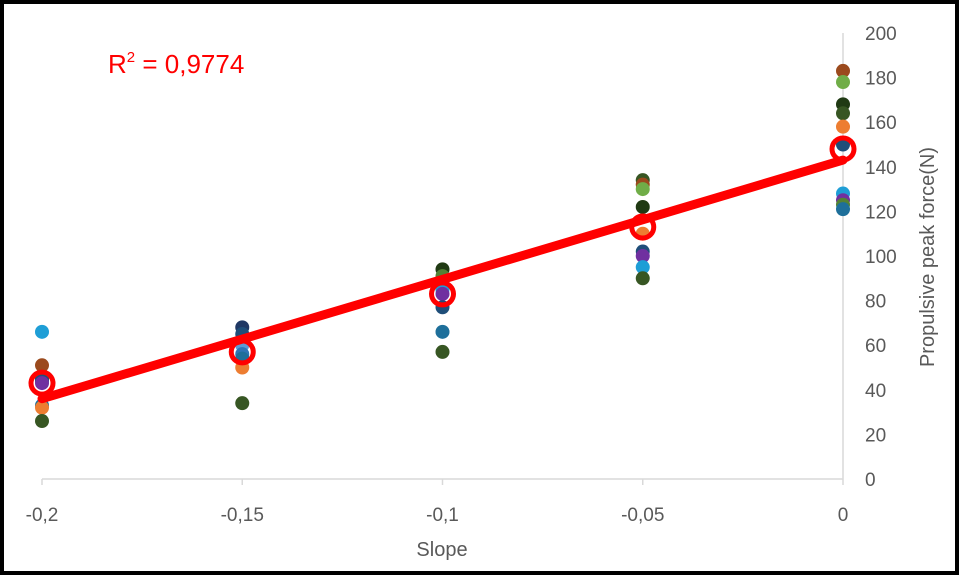 The height and width of the screenshot is (575, 959). Describe the element at coordinates (881, 212) in the screenshot. I see `y-tick-label: 120` at that location.